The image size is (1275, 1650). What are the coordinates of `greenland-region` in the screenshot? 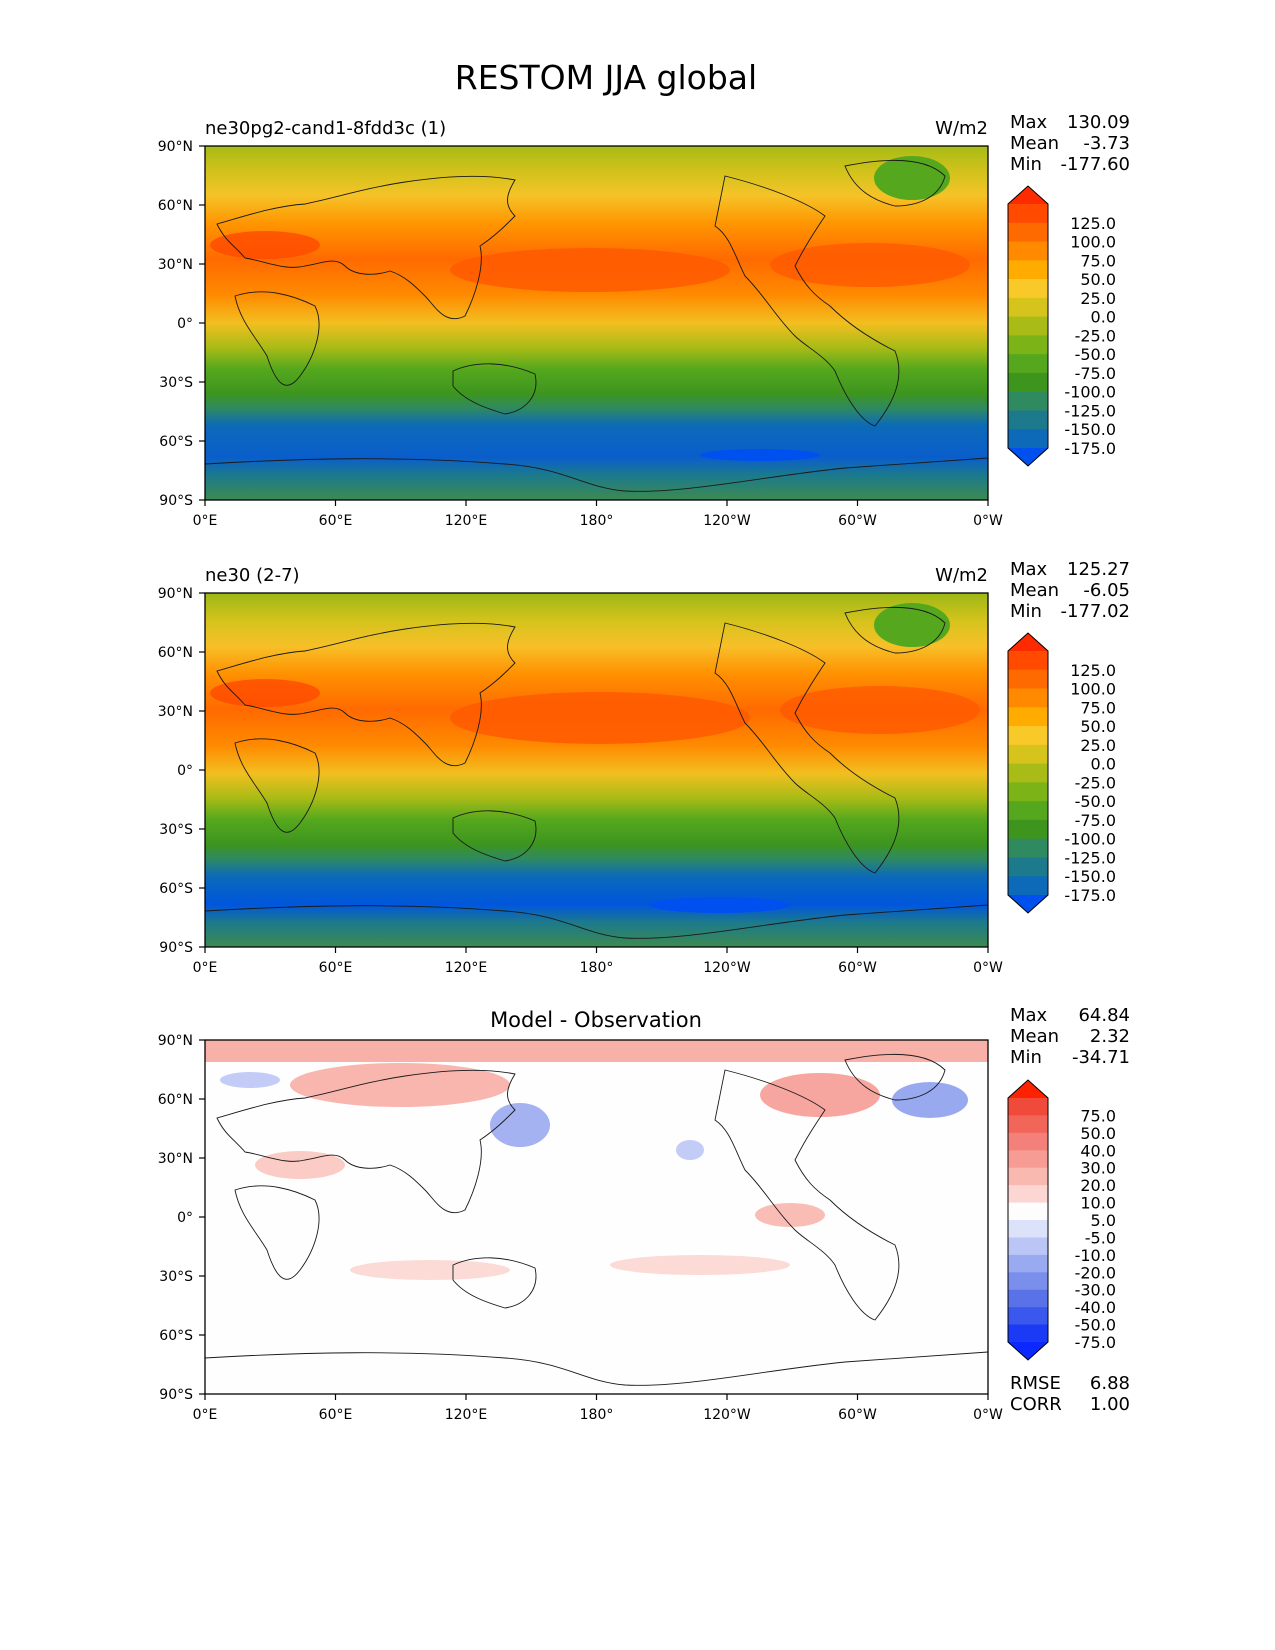 It's located at (912, 178).